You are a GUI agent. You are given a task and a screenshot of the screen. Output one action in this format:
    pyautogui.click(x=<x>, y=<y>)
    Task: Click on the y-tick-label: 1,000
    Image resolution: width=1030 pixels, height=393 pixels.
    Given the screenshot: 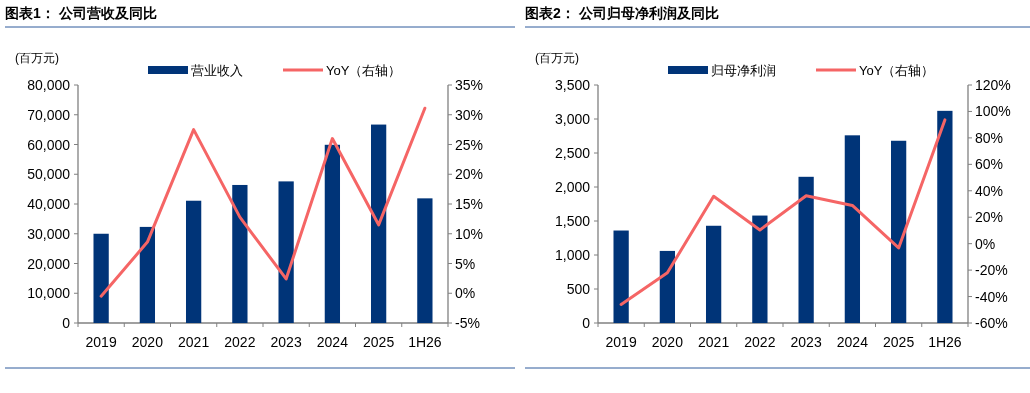 What is the action you would take?
    pyautogui.click(x=572, y=255)
    